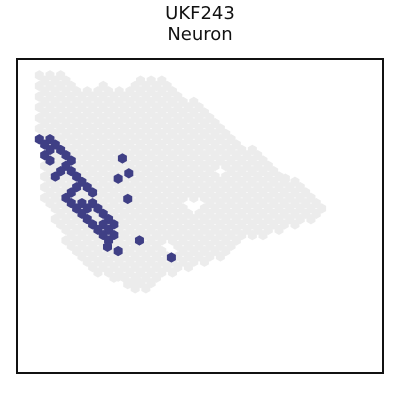 This screenshot has height=400, width=400. I want to click on chart-subtitle: Neuron, so click(200, 34).